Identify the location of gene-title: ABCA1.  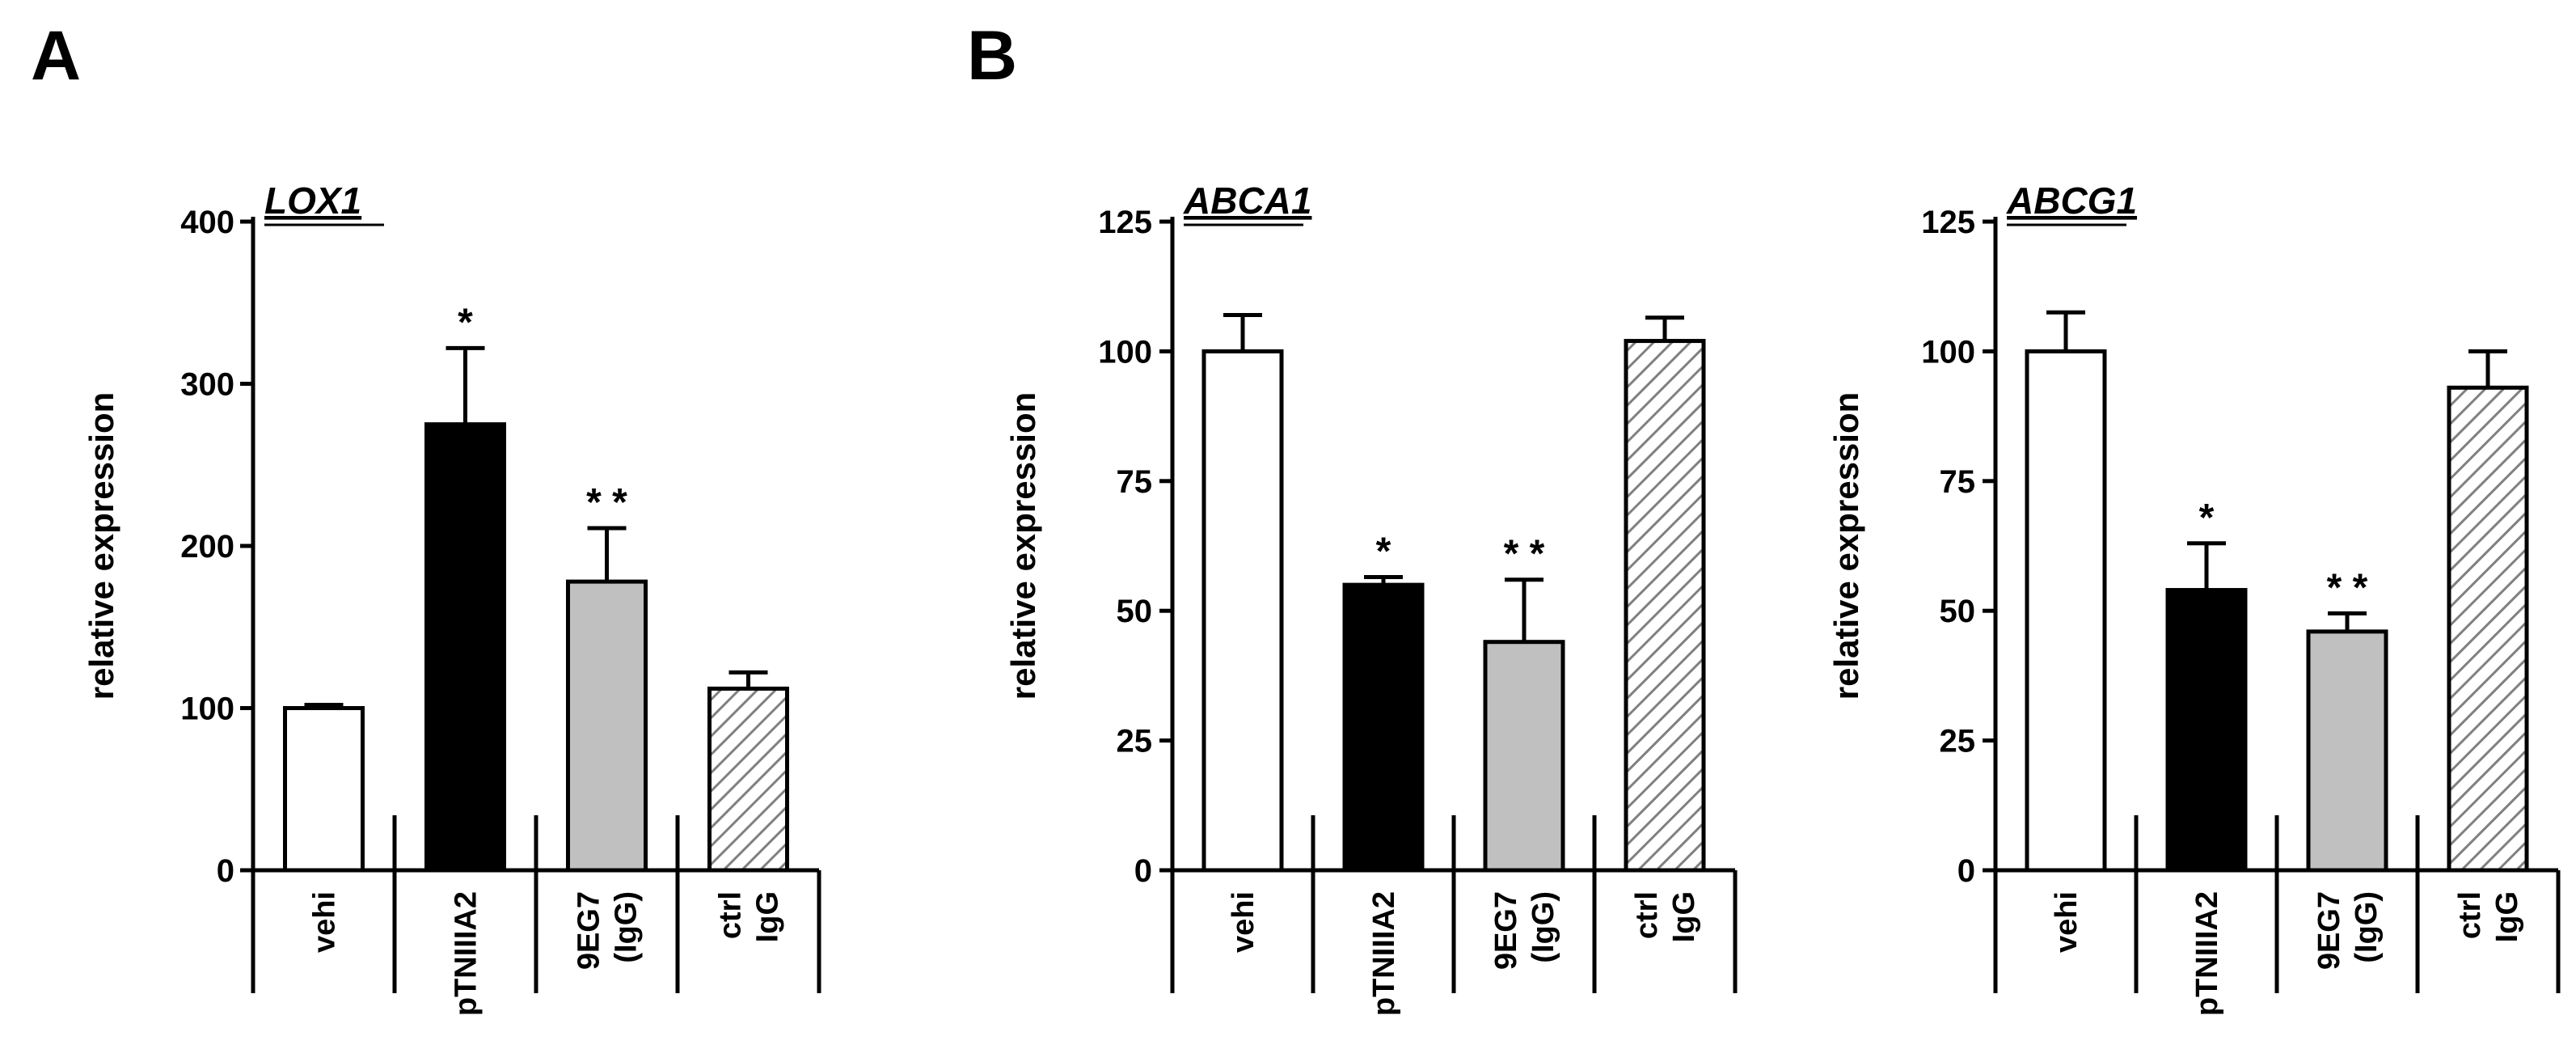
(1247, 201).